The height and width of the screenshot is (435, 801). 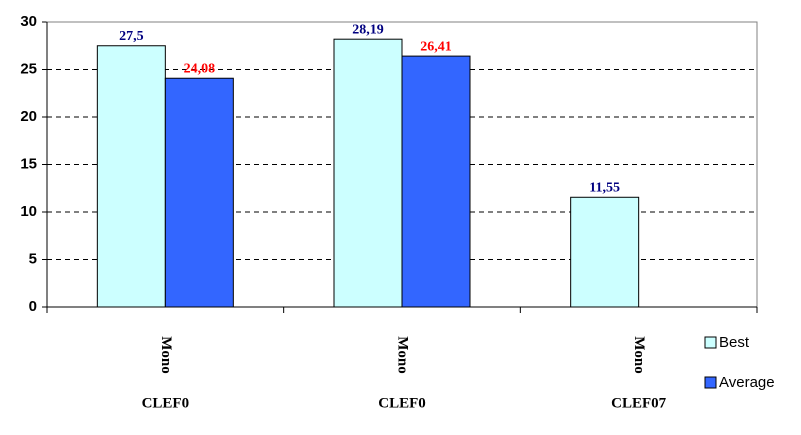 What do you see at coordinates (639, 403) in the screenshot?
I see `x-group-label: CLEF07` at bounding box center [639, 403].